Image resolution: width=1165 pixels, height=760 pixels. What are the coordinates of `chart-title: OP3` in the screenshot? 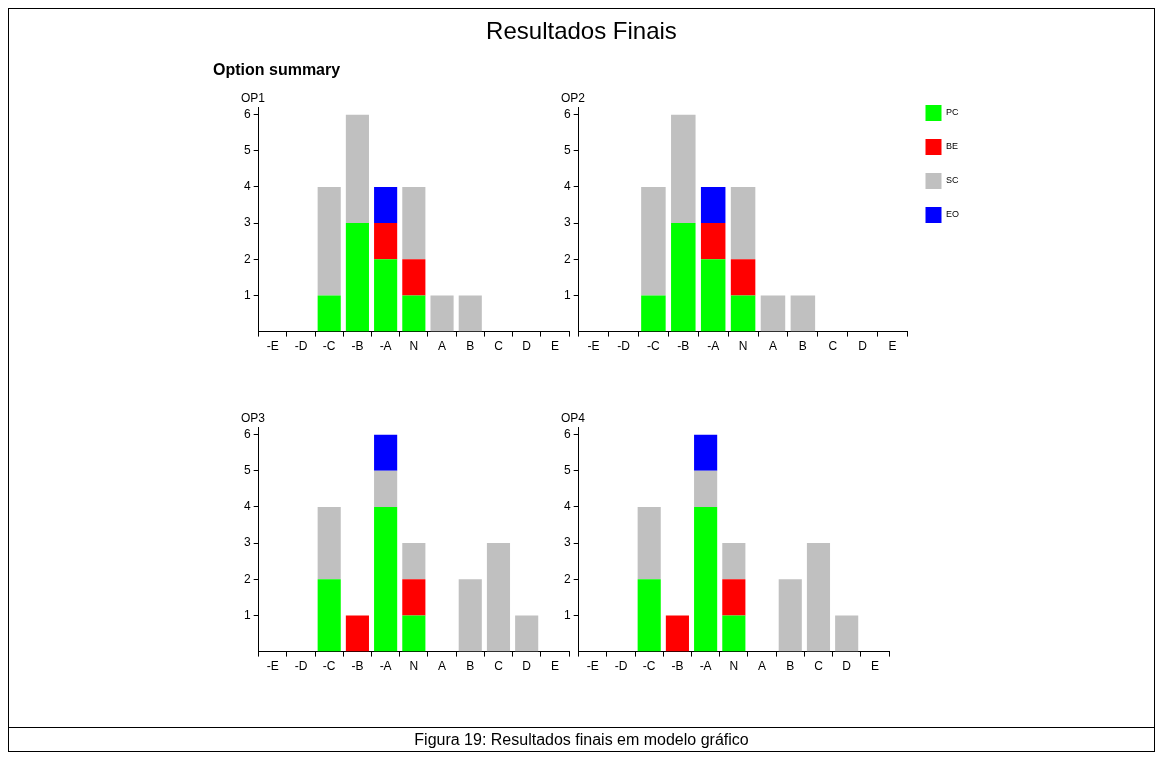 It's located at (253, 417).